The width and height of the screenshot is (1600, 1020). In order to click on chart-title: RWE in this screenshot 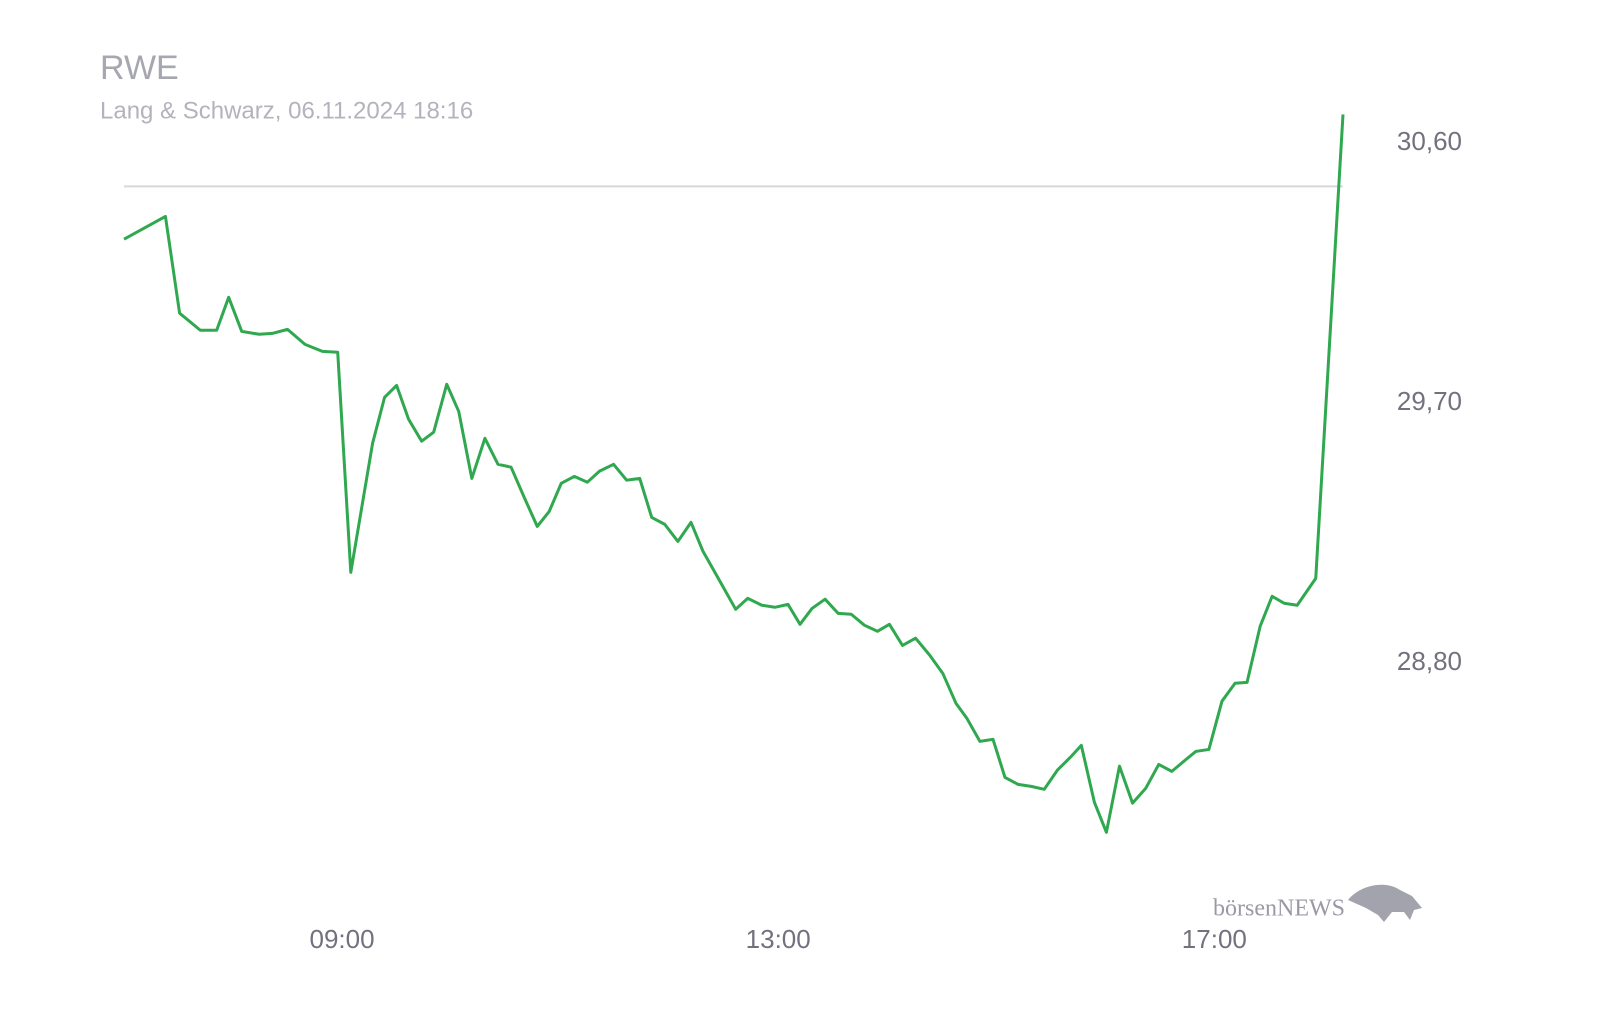, I will do `click(139, 68)`.